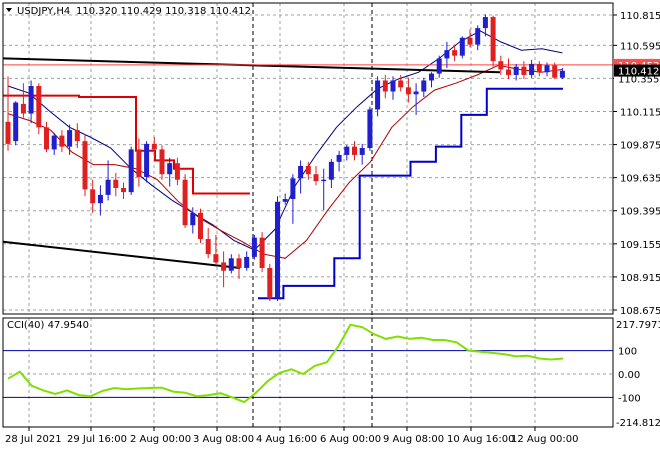  Describe the element at coordinates (48, 325) in the screenshot. I see `cci-label: CCI(40) 47.9540` at that location.